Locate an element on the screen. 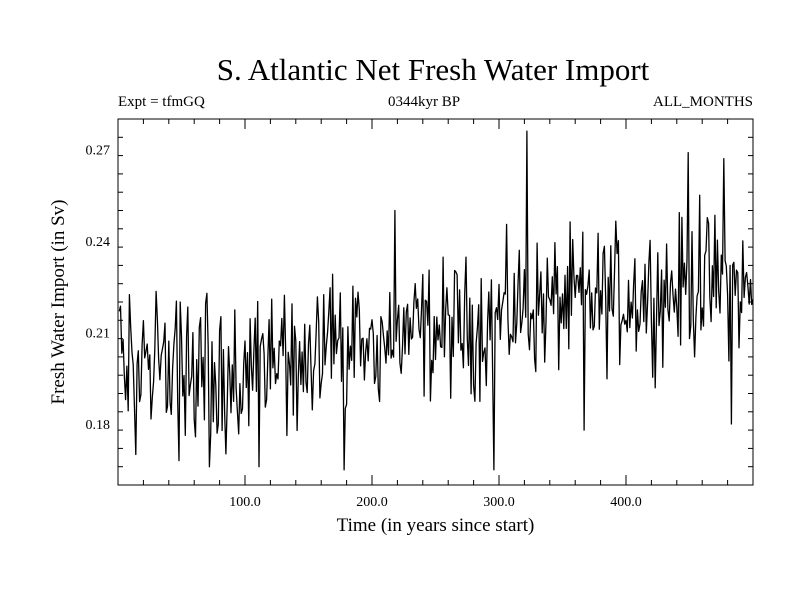 This screenshot has width=800, height=600. x-tick-labels: 100.0 200.0 300.0 400.0 is located at coordinates (435, 502).